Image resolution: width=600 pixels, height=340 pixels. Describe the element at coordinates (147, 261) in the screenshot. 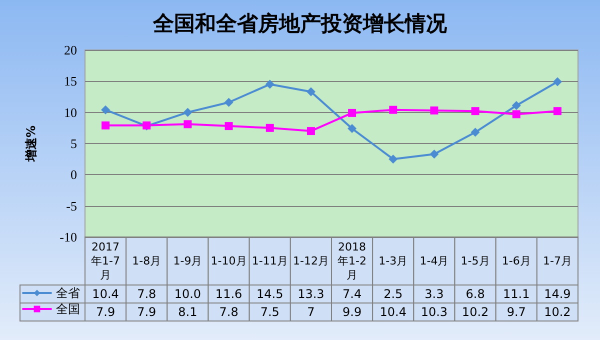

I see `x-tick-label: 1-8月` at that location.